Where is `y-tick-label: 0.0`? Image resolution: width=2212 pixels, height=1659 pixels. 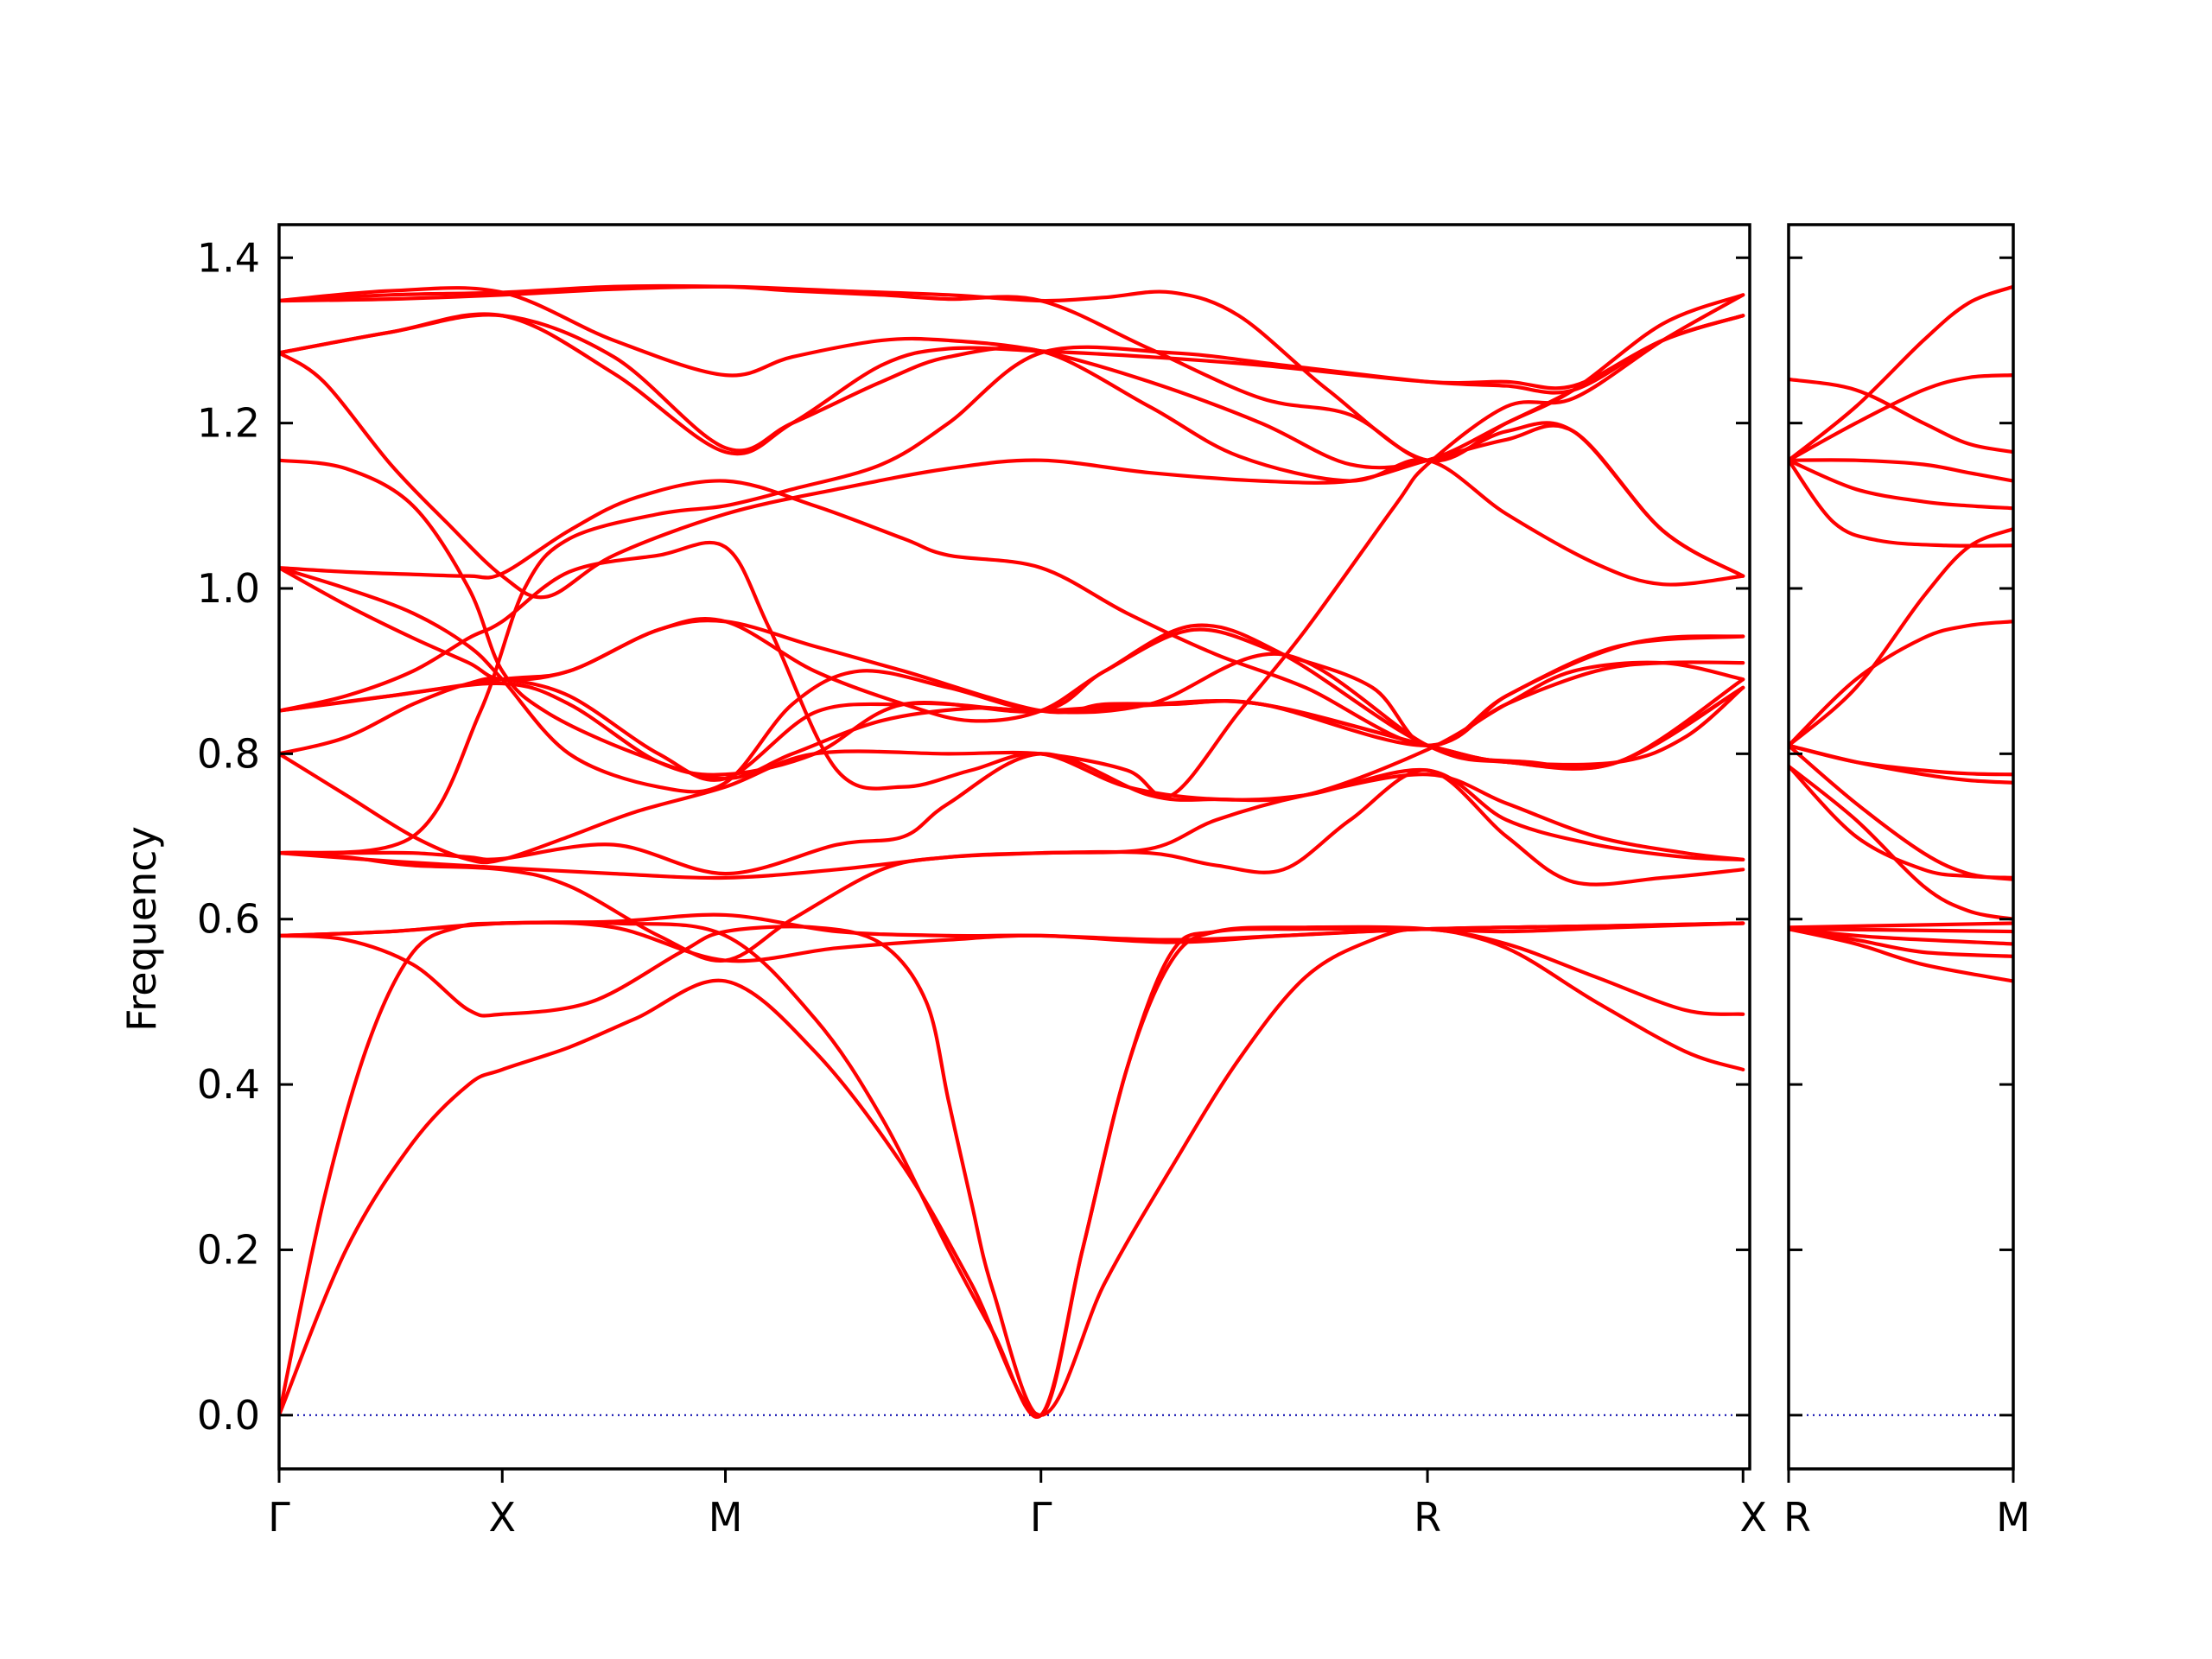 y-tick-label: 0.0 is located at coordinates (229, 1415).